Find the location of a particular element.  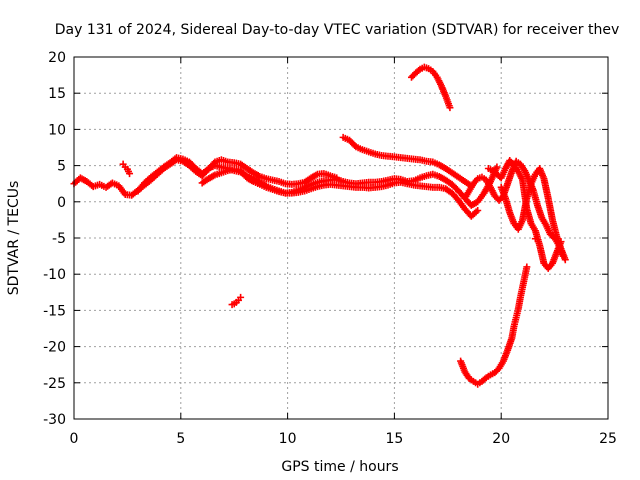

y-tick-label: -20 is located at coordinates (54, 348).